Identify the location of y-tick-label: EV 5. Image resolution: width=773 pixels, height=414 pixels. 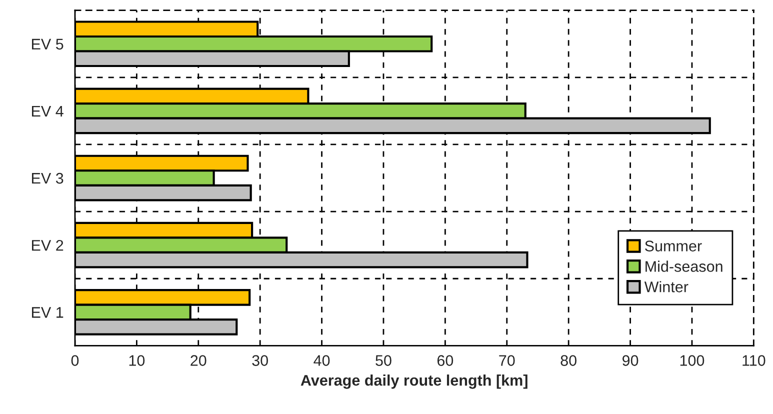
(48, 44).